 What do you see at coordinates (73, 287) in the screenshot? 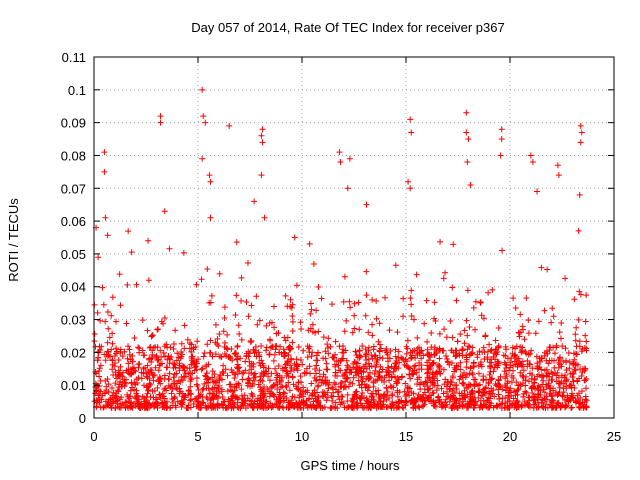
I see `y-tick-label: 0.04` at bounding box center [73, 287].